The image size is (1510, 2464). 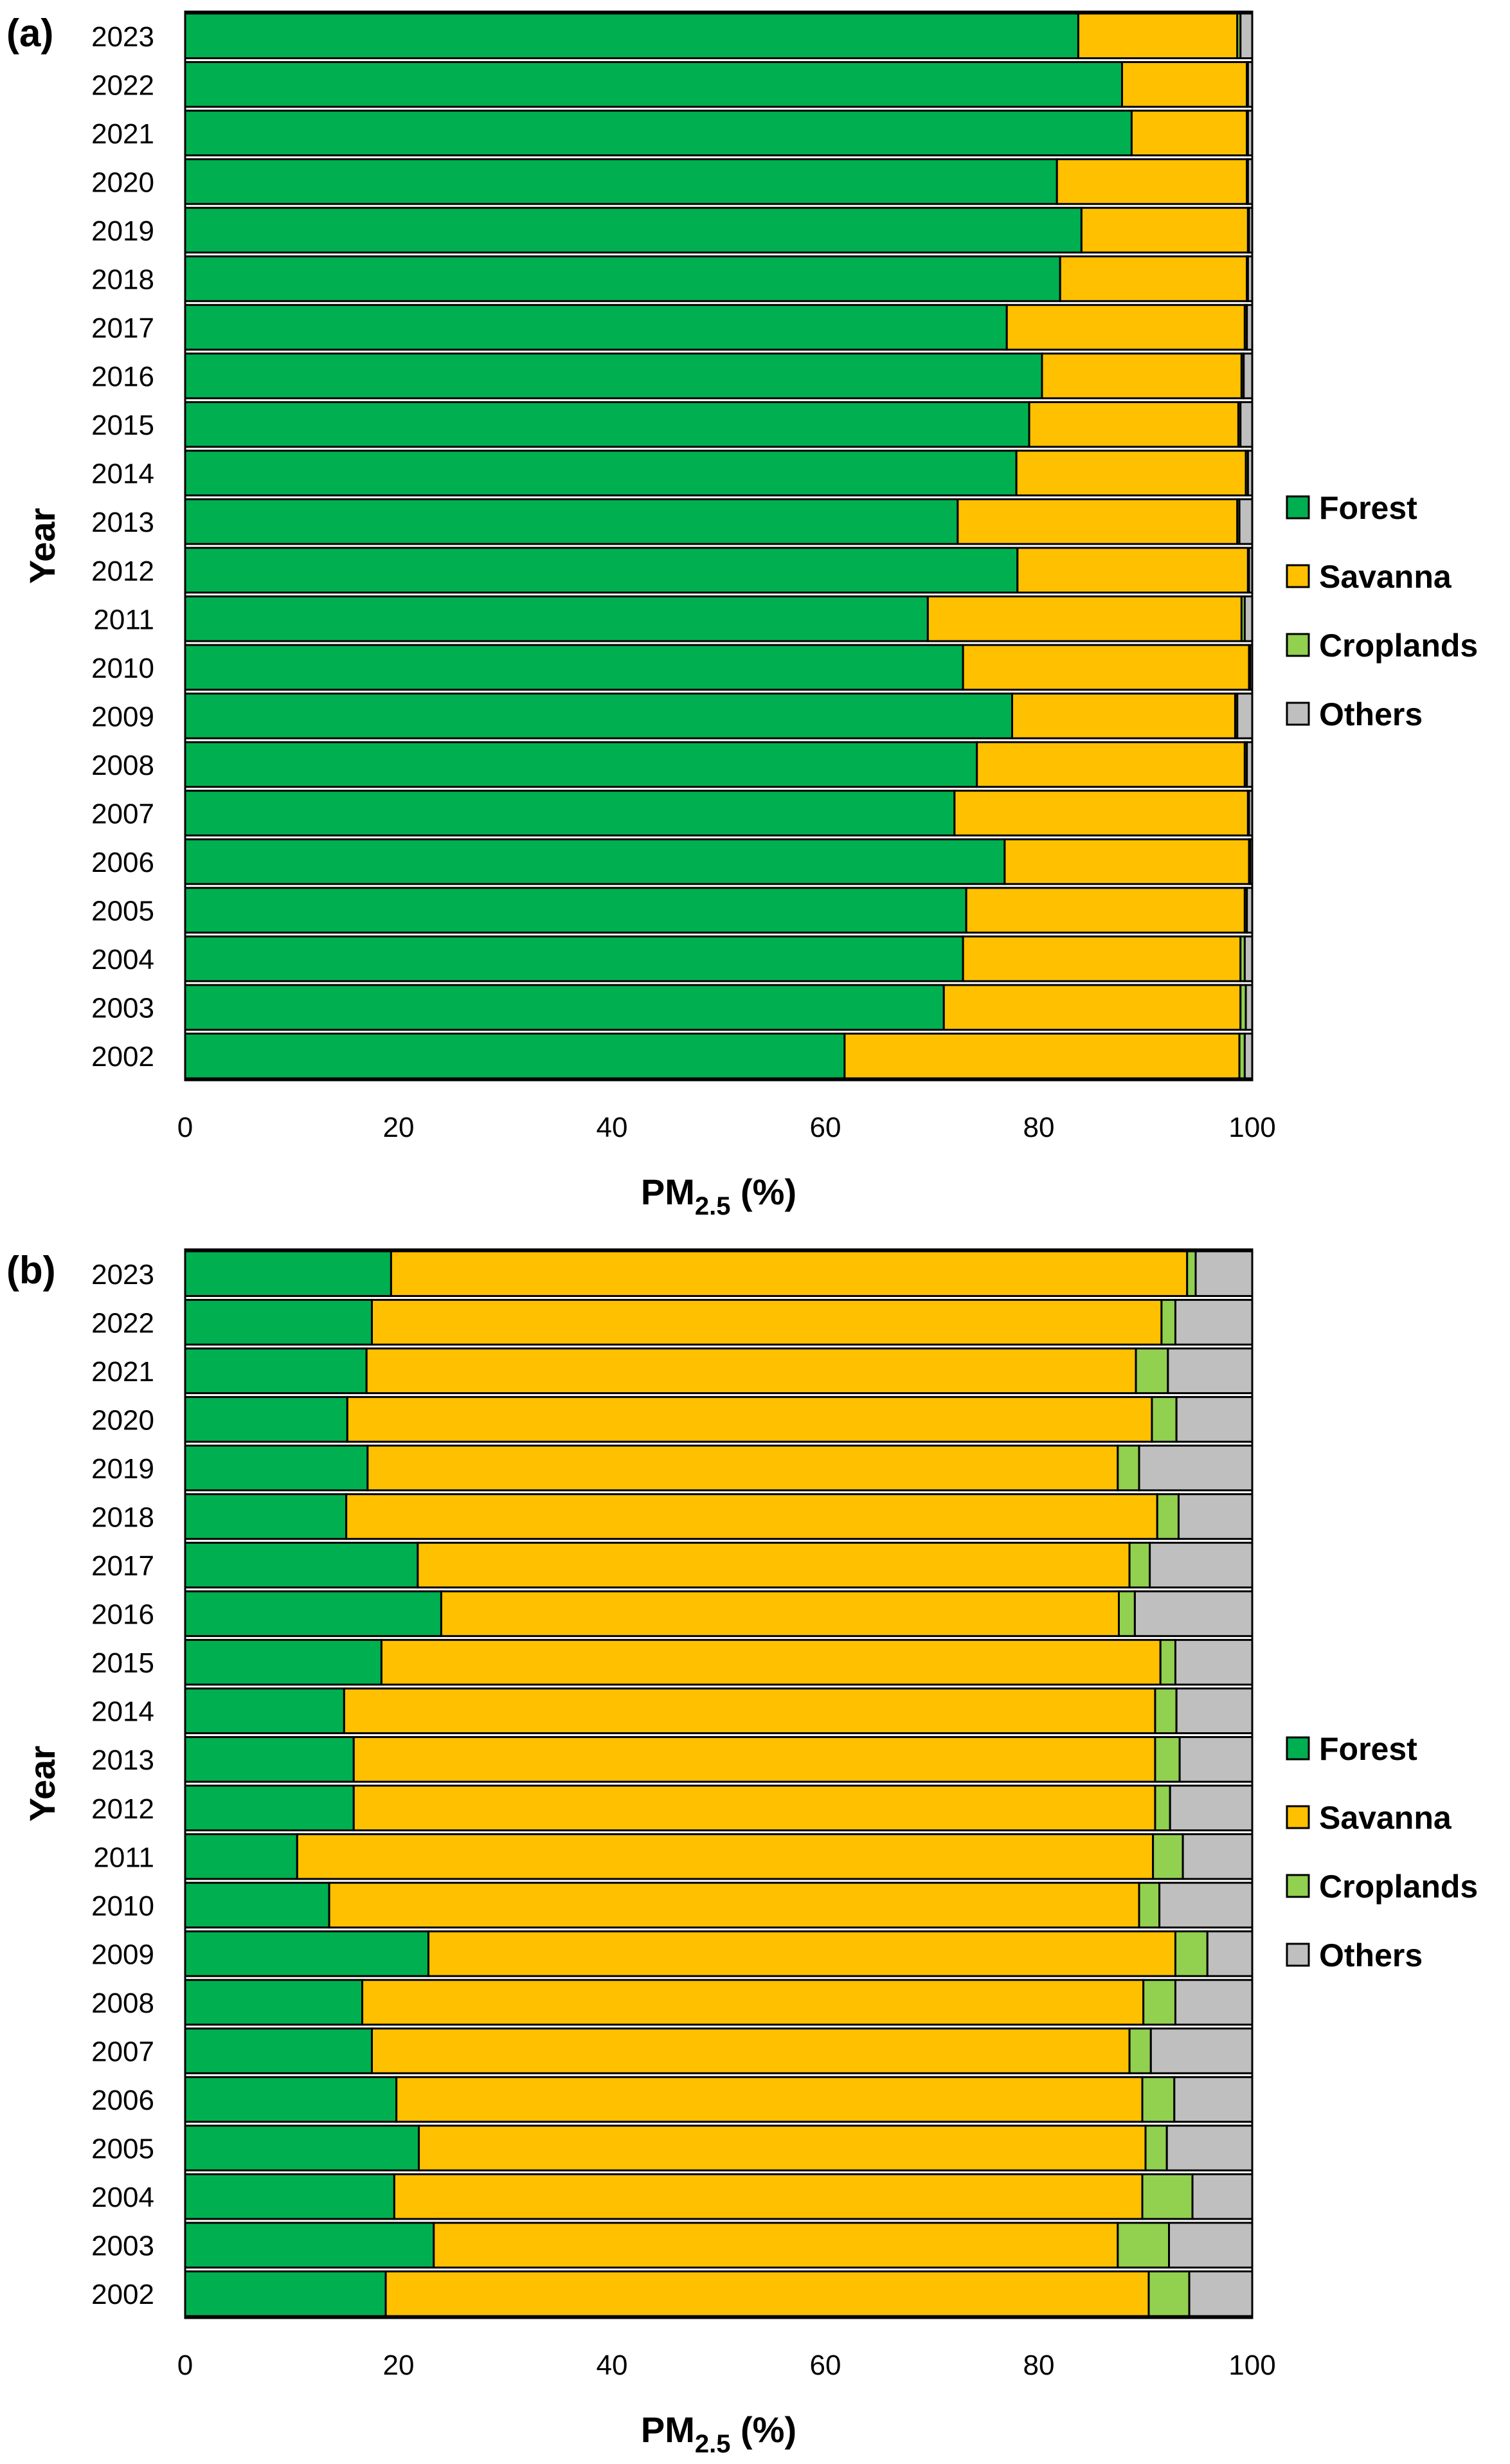 I want to click on bar-a-2010-forest, so click(x=574, y=667).